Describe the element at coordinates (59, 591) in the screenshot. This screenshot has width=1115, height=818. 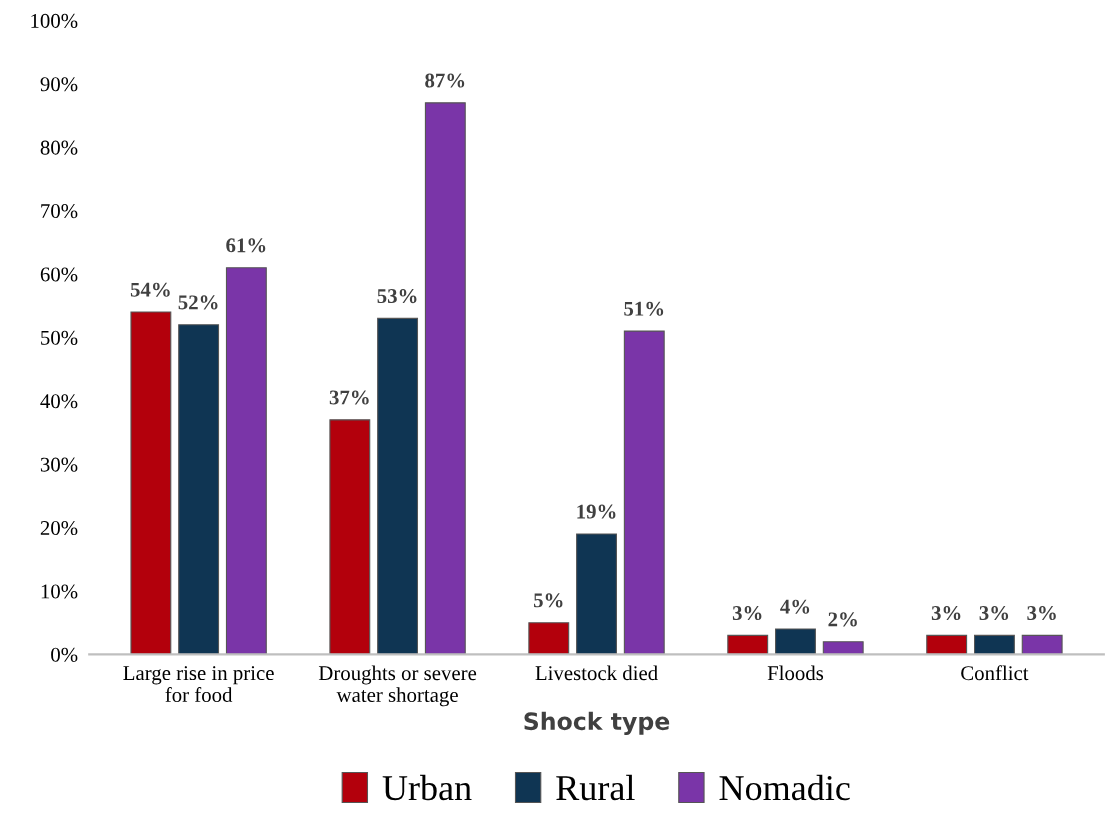
I see `y-tick-label: 10%` at that location.